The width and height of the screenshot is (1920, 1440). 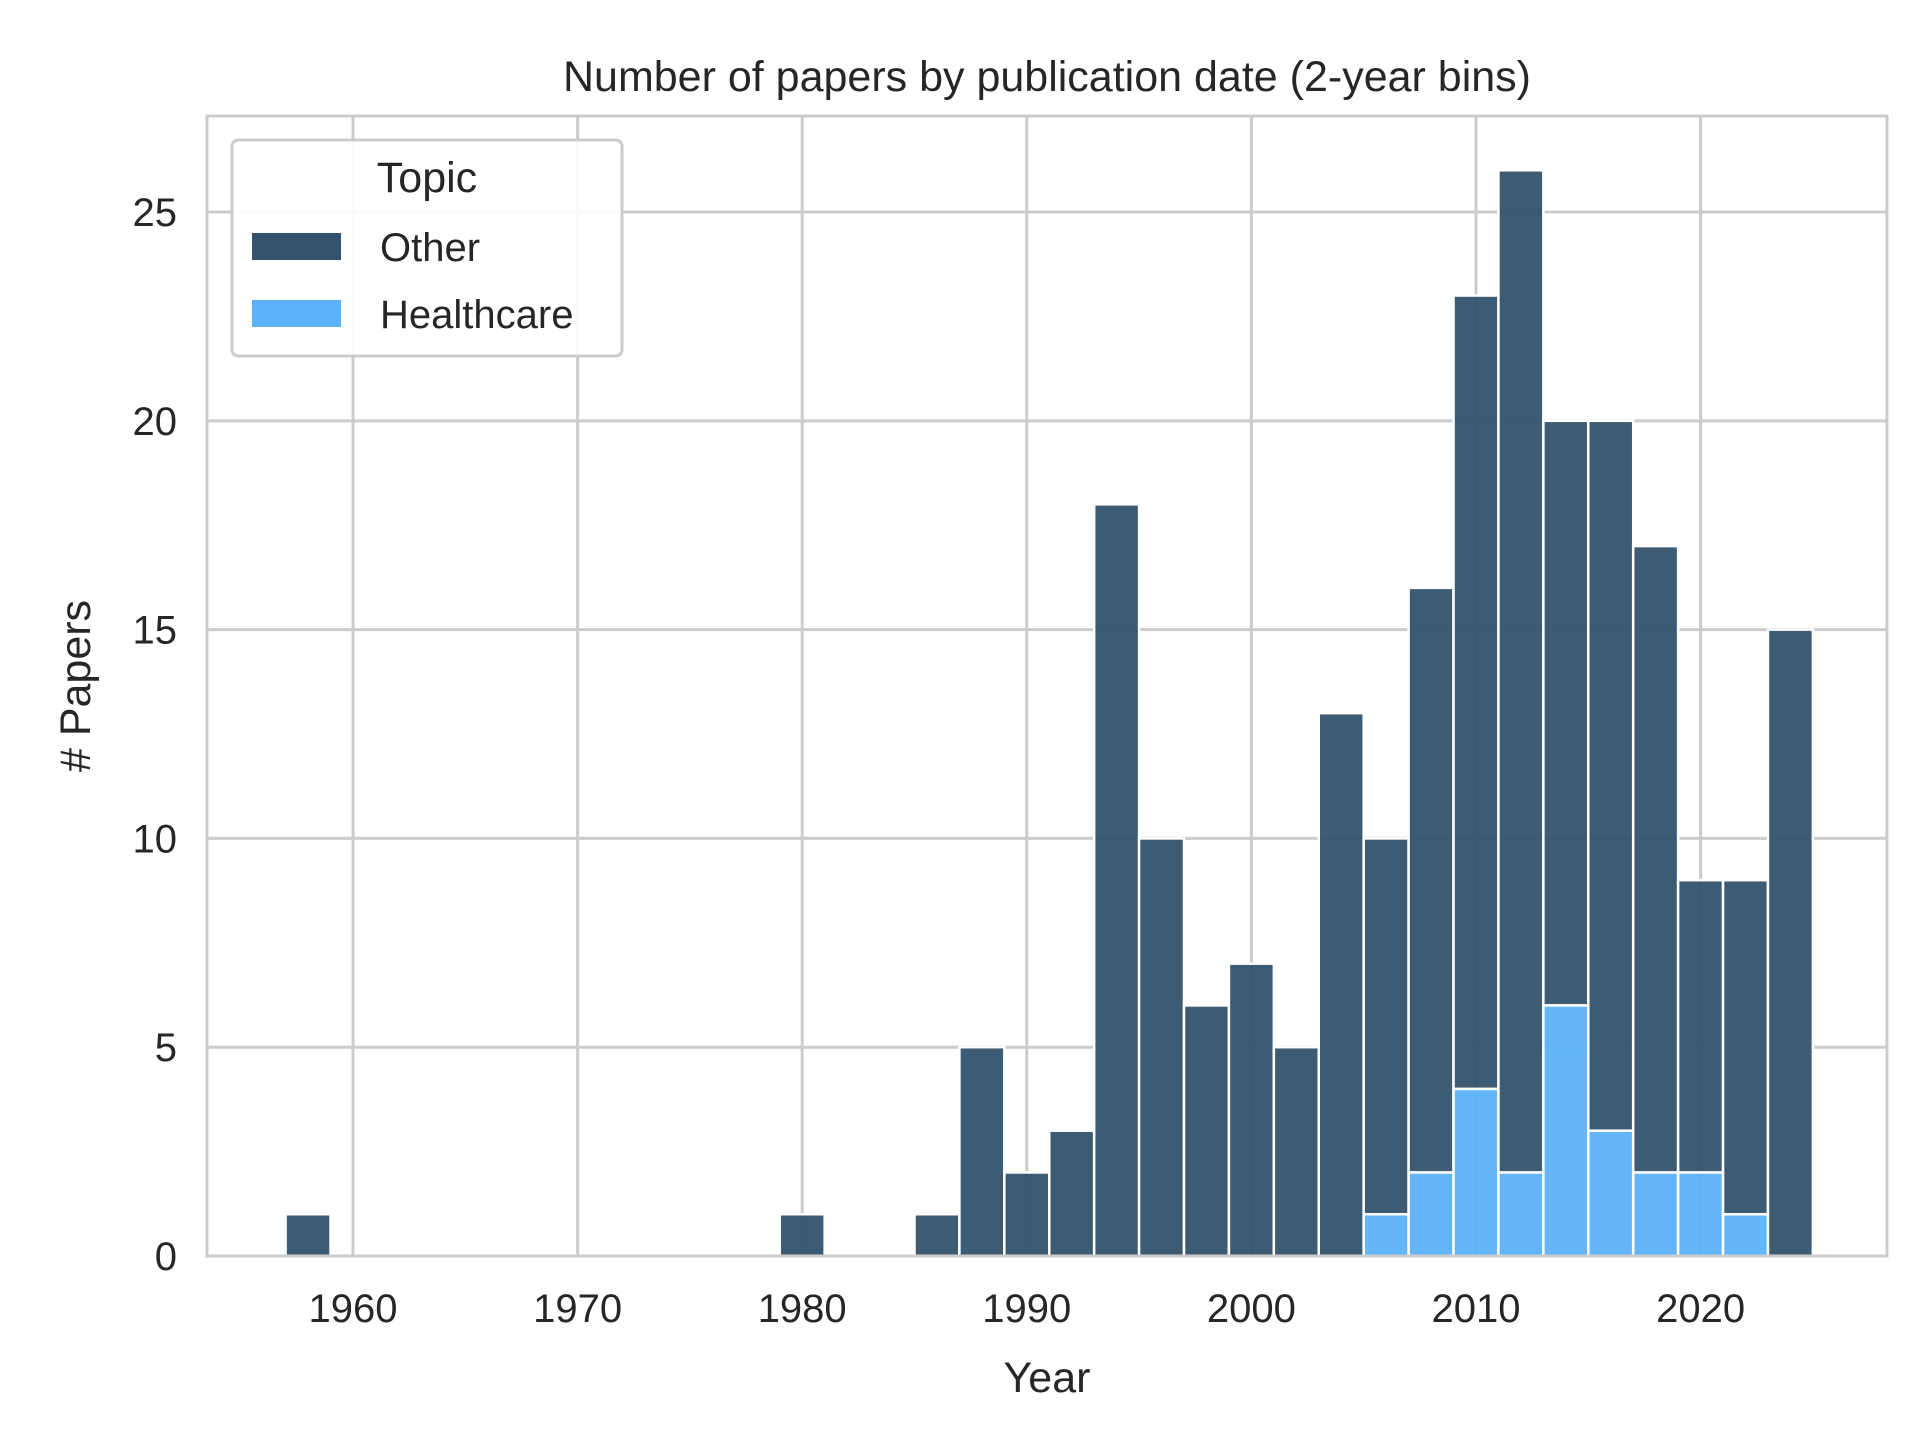 What do you see at coordinates (802, 1309) in the screenshot?
I see `x-tick-label: 1980` at bounding box center [802, 1309].